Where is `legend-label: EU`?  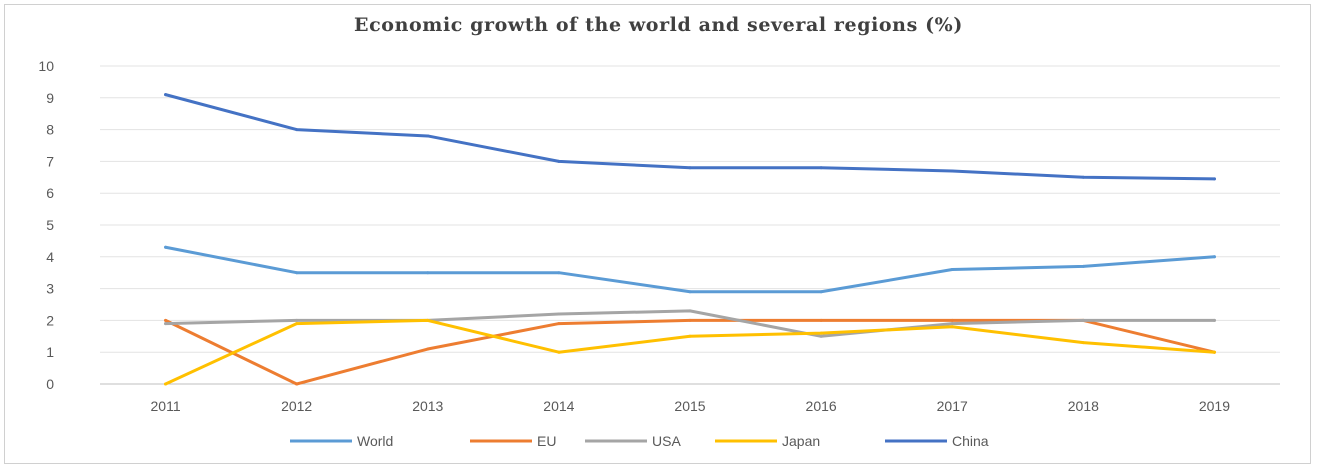 legend-label: EU is located at coordinates (546, 441).